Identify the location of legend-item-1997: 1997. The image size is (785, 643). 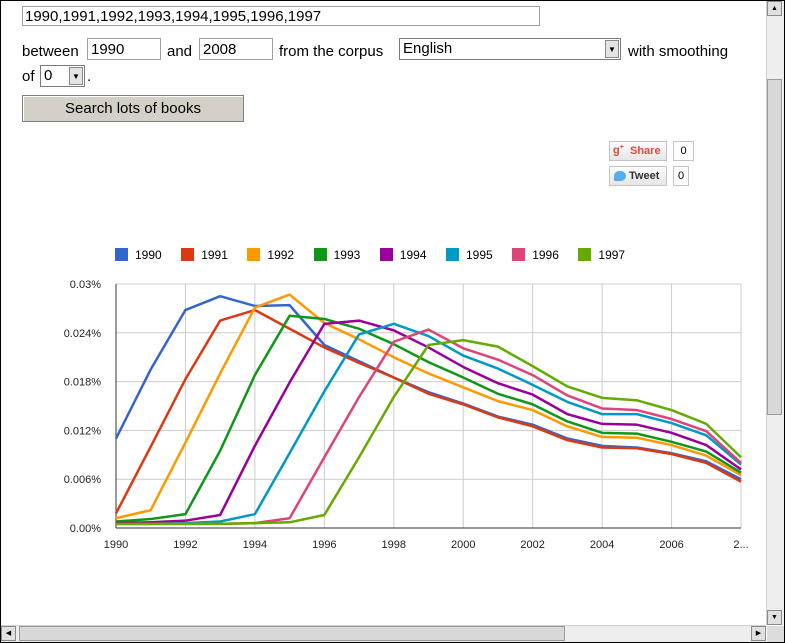
(601, 255).